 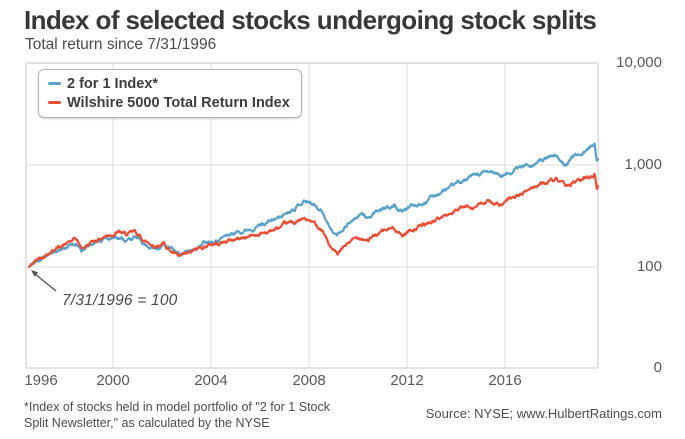 What do you see at coordinates (169, 83) in the screenshot?
I see `legend-item-2-for-1-index: 2 for 1 Index*` at bounding box center [169, 83].